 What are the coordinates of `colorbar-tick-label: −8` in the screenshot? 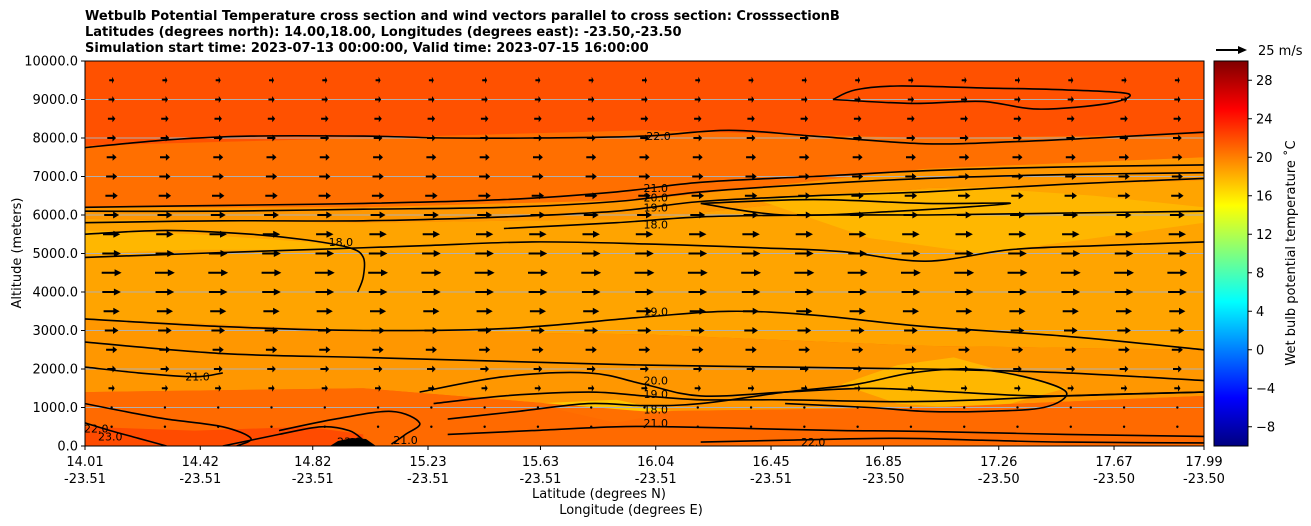 It's located at (1265, 427).